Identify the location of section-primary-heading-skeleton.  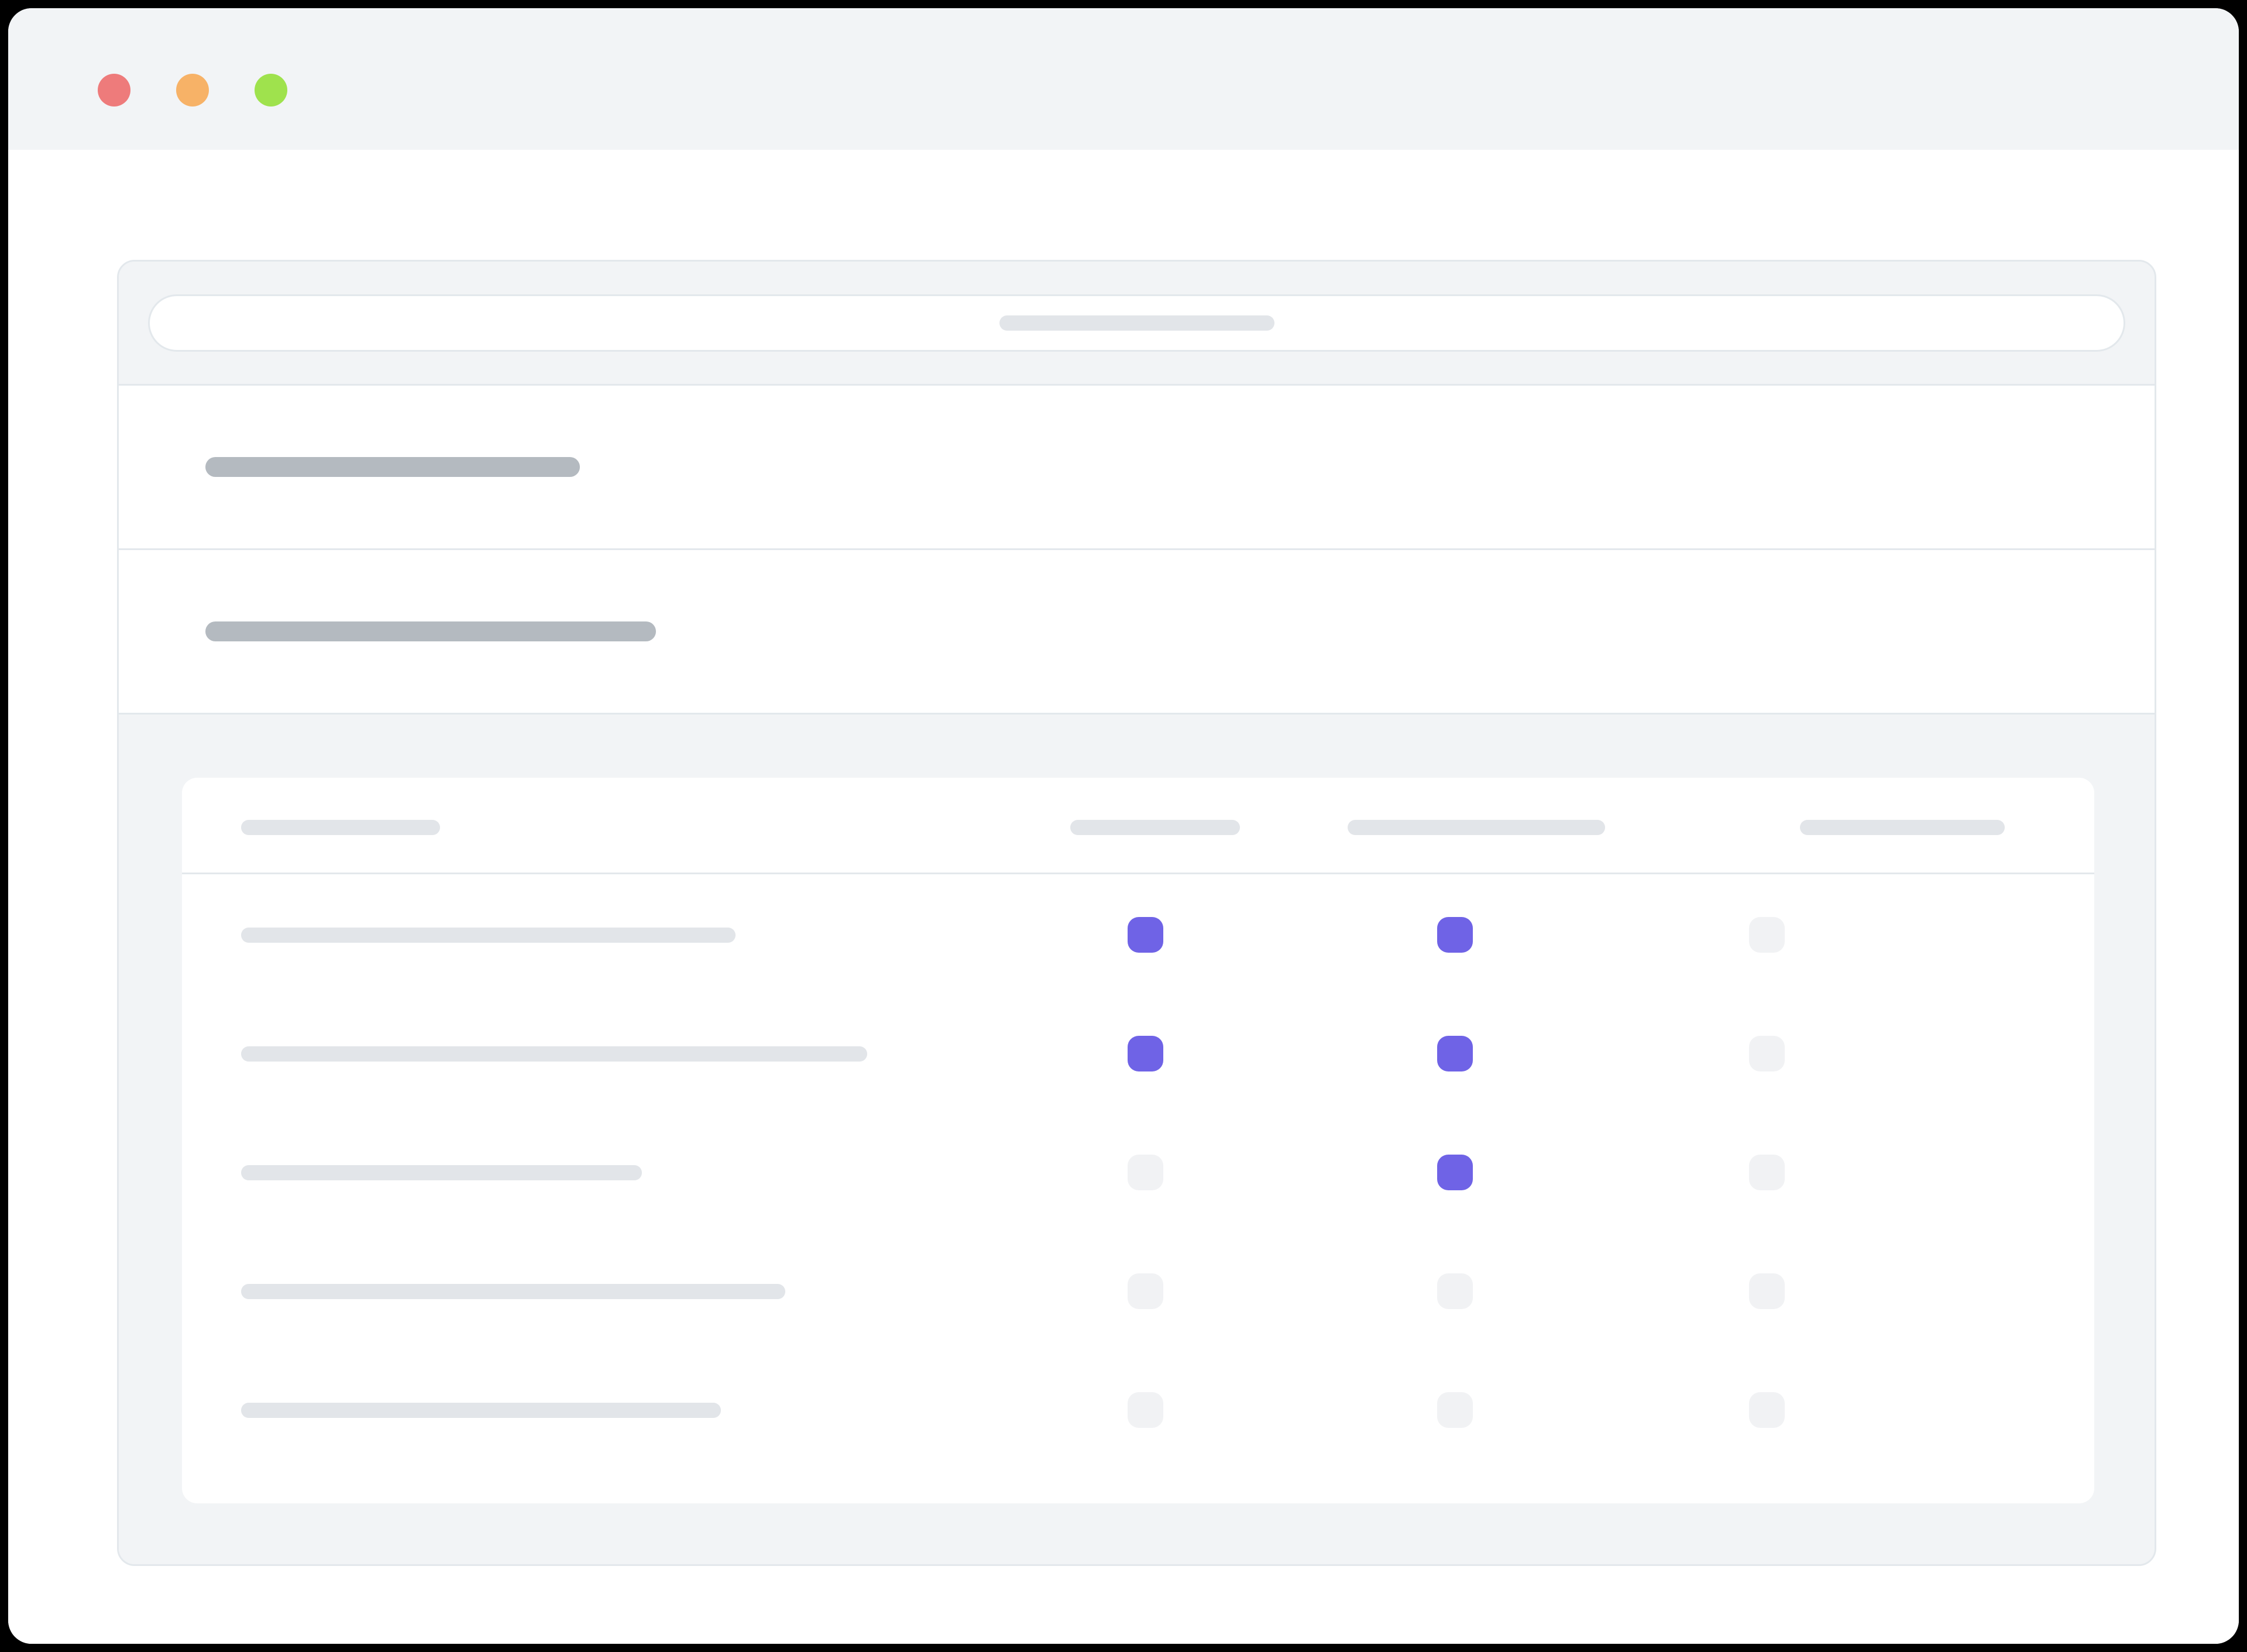
(393, 467).